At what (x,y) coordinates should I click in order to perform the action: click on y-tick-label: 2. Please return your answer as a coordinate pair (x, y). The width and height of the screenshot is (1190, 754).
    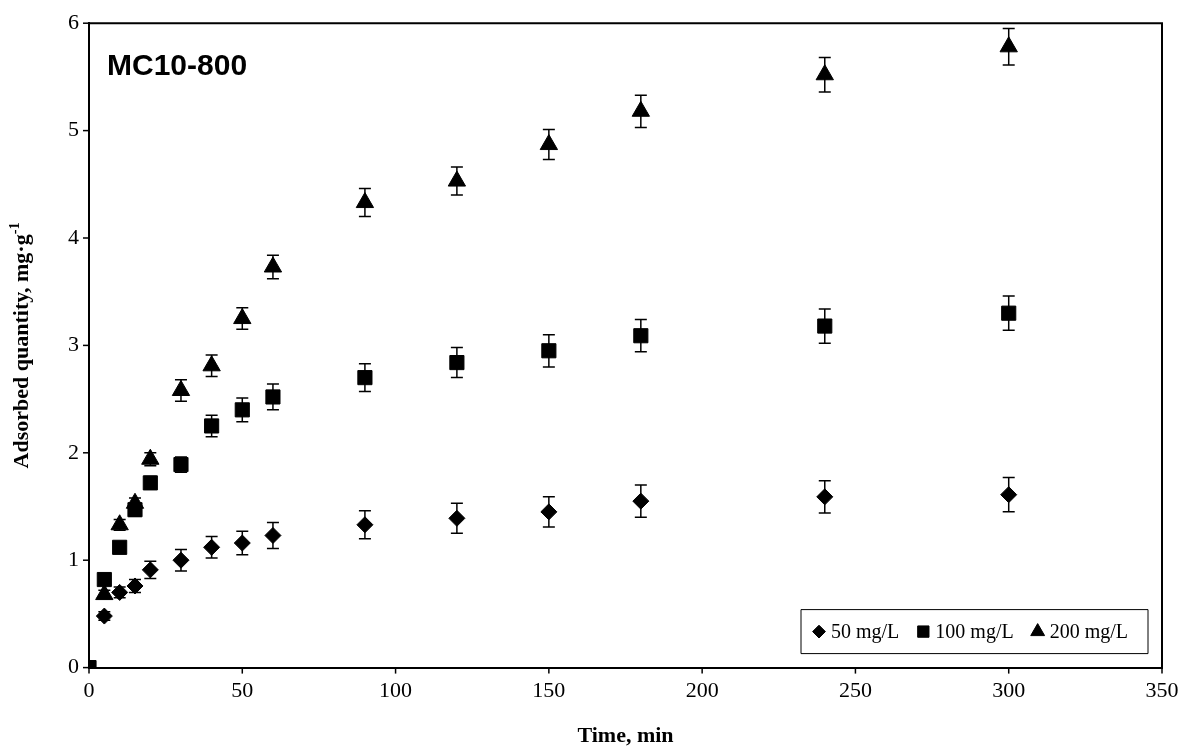
    Looking at the image, I should click on (73, 451).